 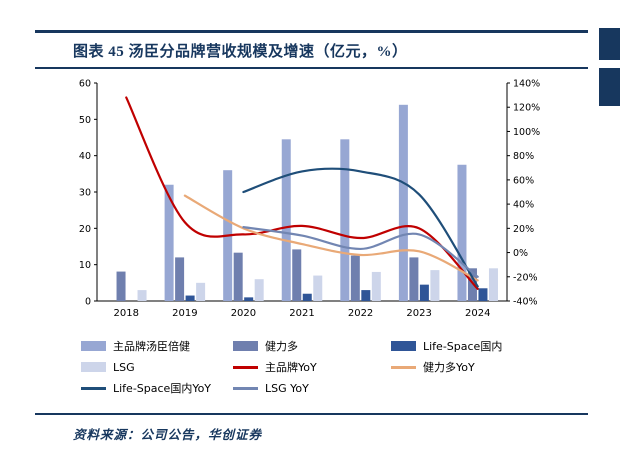 I want to click on right-axis-label: -40%, so click(x=525, y=302).